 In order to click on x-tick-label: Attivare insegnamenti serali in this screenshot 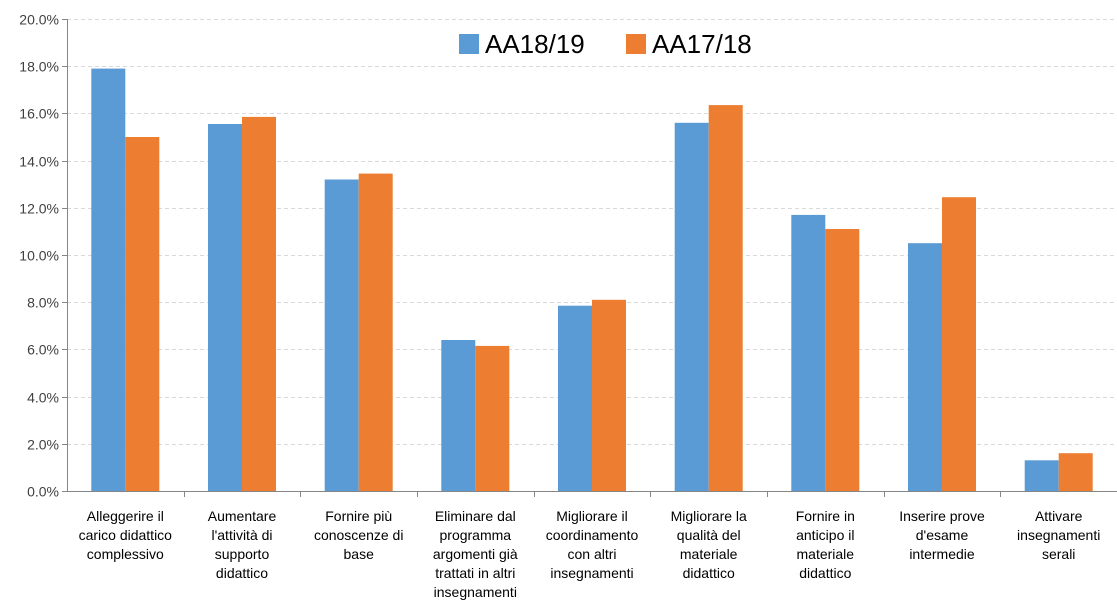, I will do `click(1058, 535)`.